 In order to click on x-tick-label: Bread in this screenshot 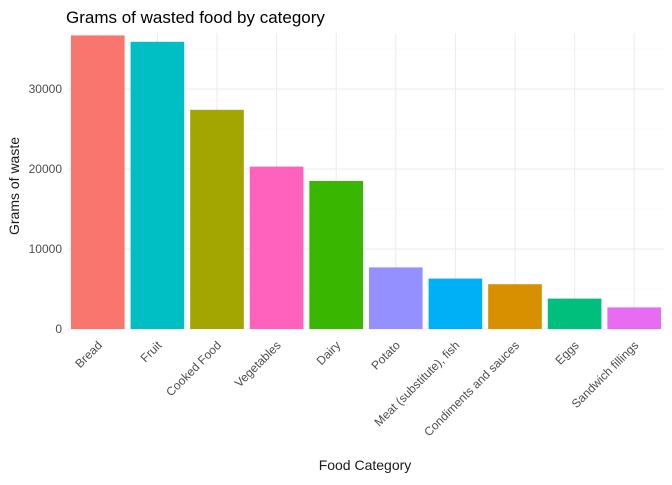, I will do `click(88, 354)`.